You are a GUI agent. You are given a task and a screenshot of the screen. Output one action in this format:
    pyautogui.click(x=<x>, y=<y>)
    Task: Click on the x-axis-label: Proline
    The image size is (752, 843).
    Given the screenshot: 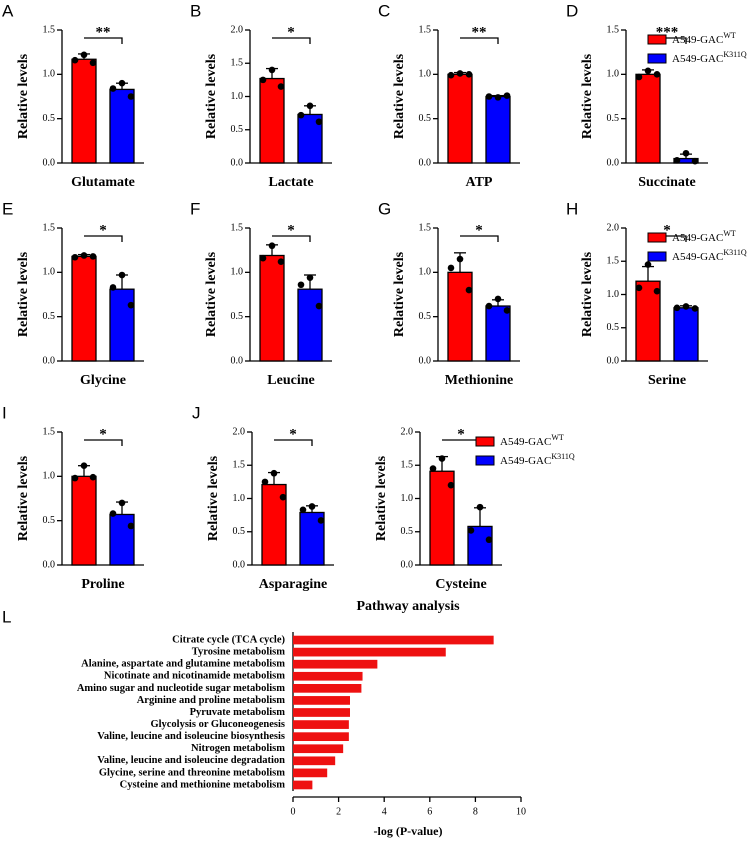 What is the action you would take?
    pyautogui.click(x=102, y=584)
    